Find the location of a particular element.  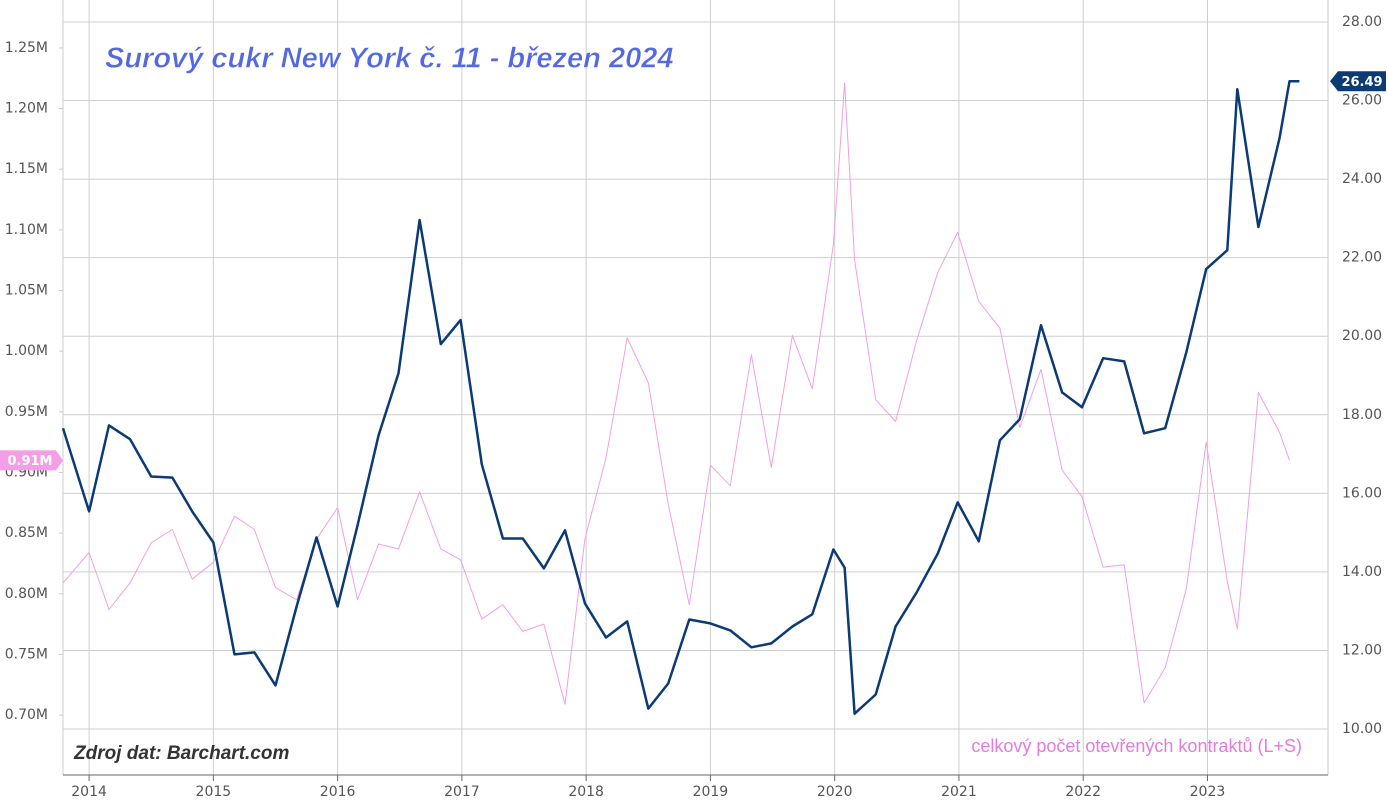

x-tick-label: 2020 is located at coordinates (835, 792).